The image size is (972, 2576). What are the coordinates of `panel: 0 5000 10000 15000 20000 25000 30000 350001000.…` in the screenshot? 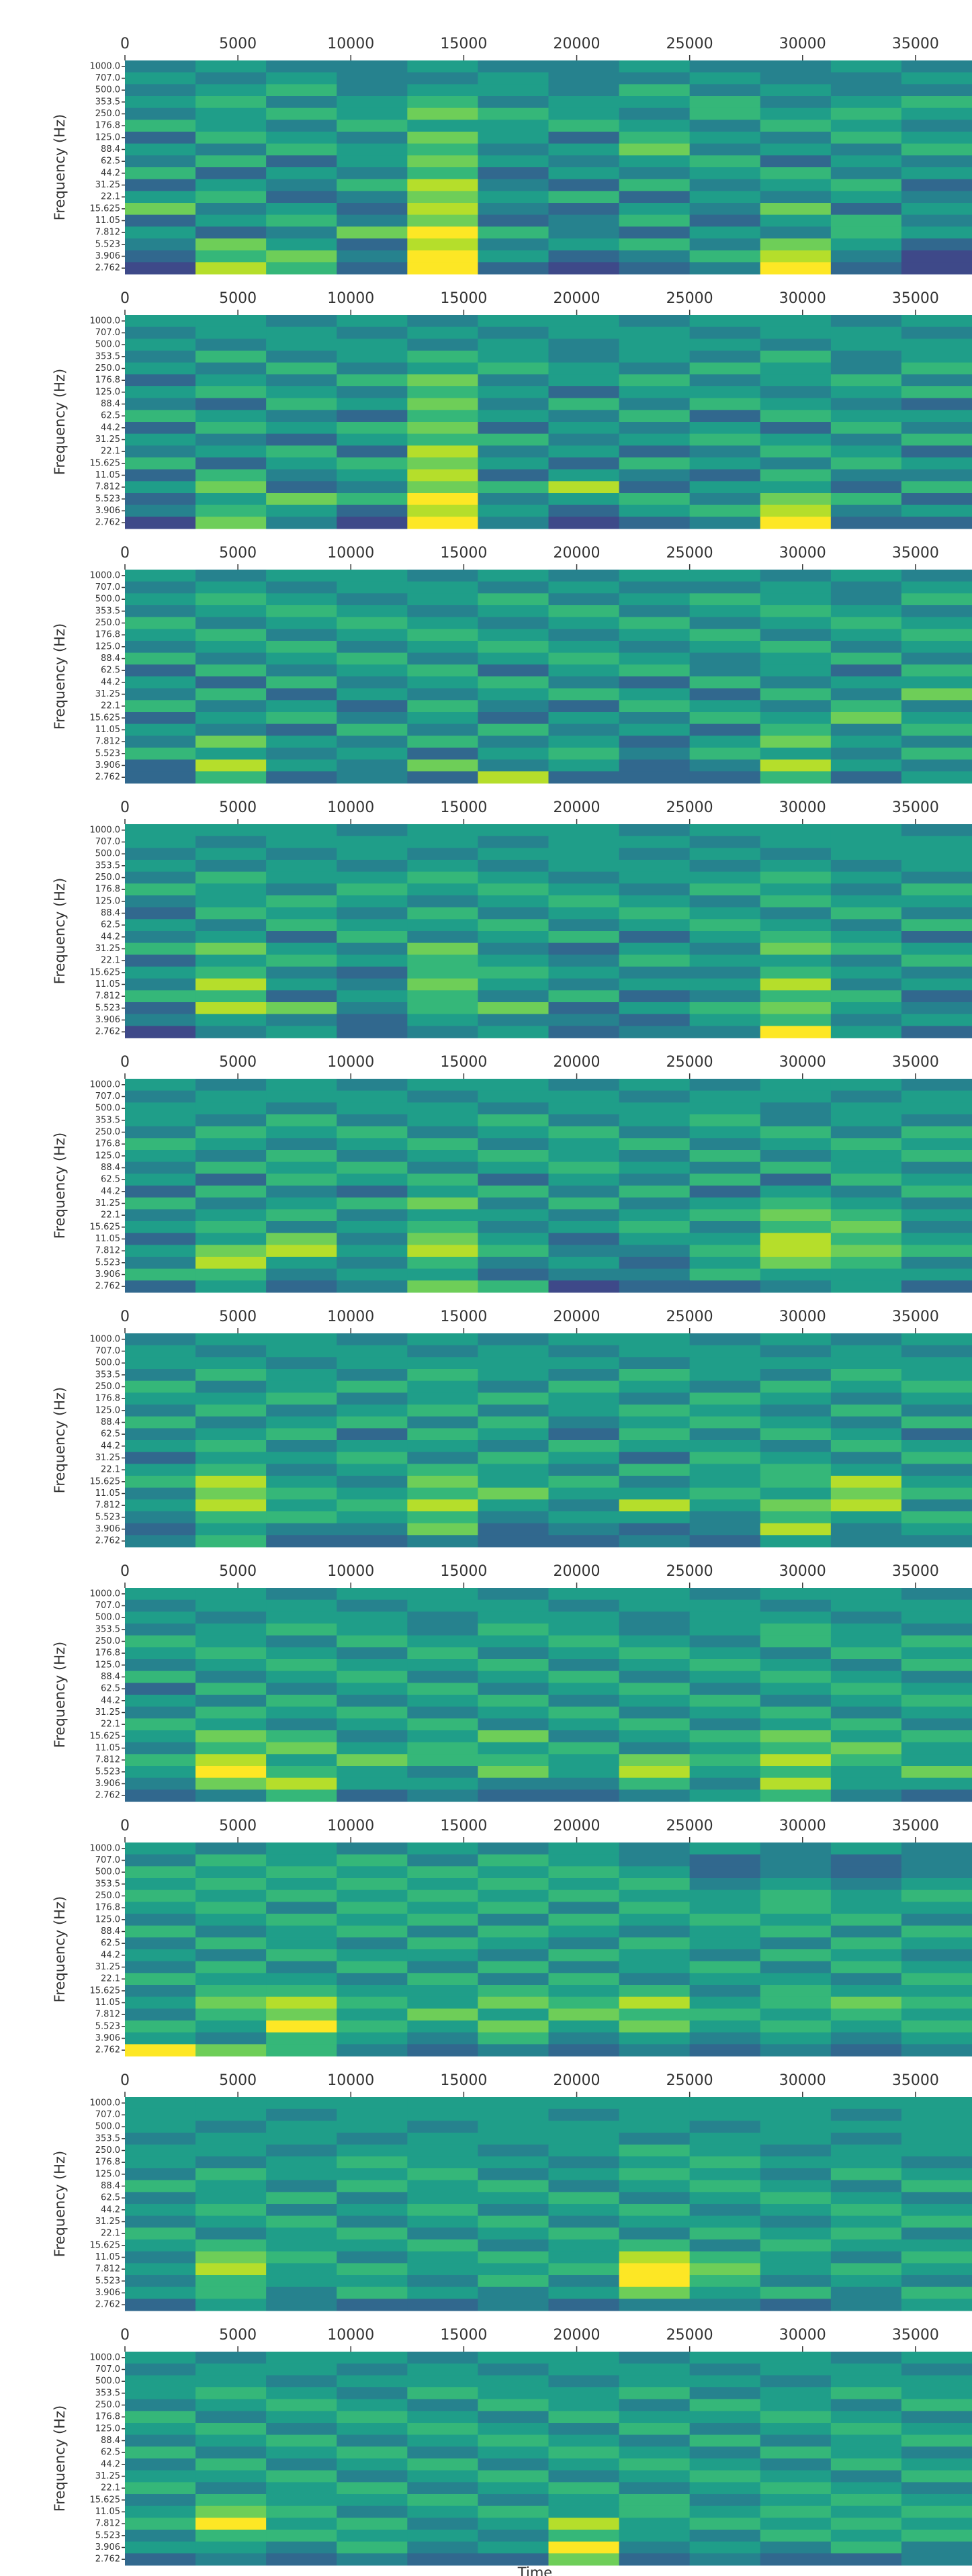 It's located at (512, 156).